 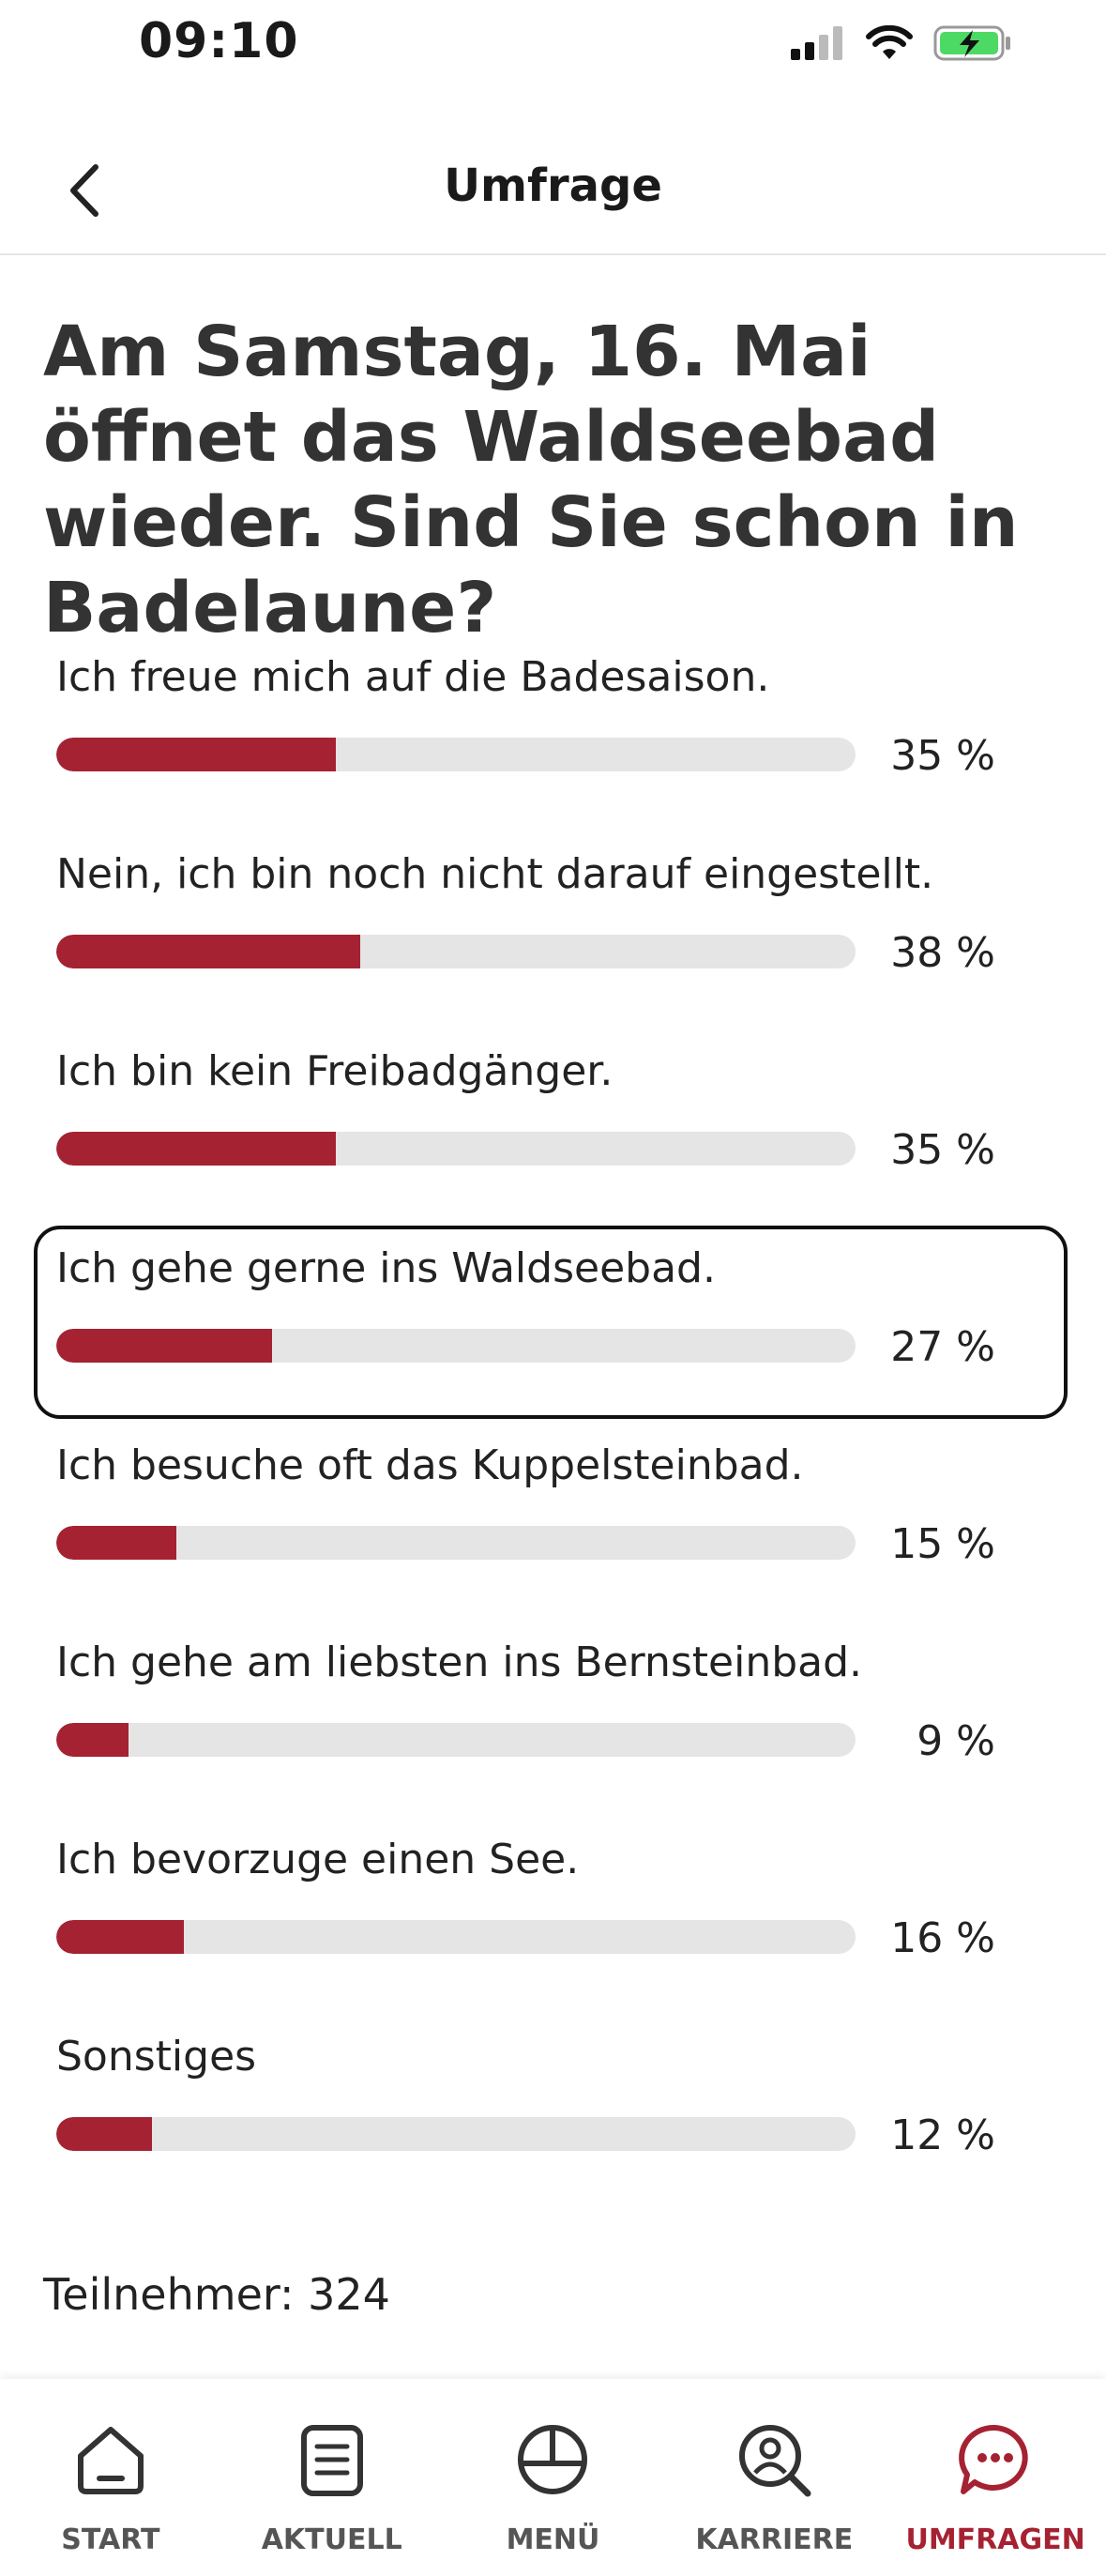 I want to click on poll-option: Sonstiges 12 %, so click(x=553, y=2121).